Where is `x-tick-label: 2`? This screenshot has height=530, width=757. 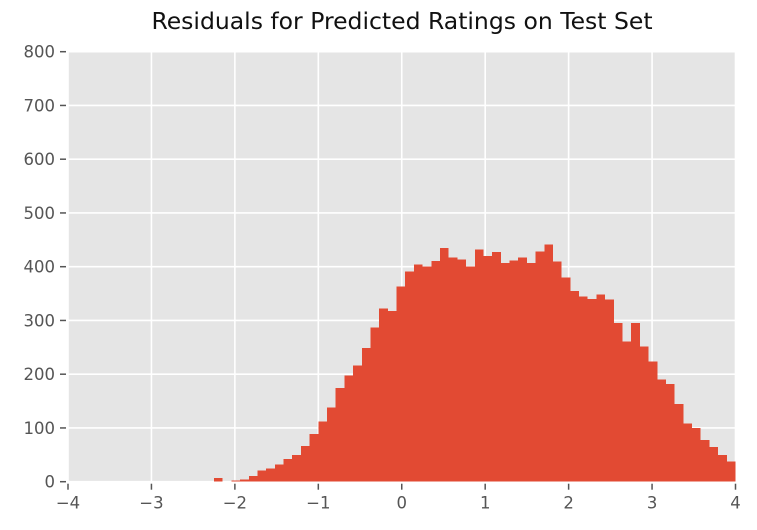
x-tick-label: 2 is located at coordinates (568, 503).